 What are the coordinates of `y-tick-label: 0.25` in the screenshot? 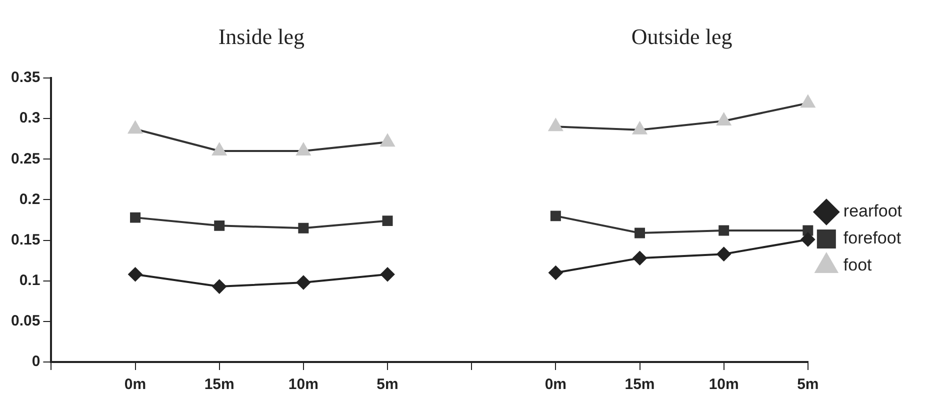 It's located at (25, 159).